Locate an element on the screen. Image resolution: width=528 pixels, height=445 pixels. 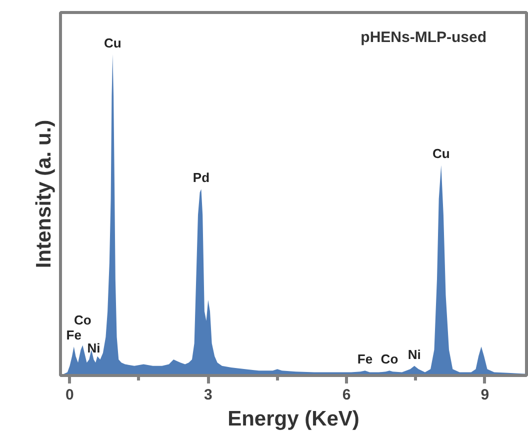
x-tick-label: 0 is located at coordinates (70, 395).